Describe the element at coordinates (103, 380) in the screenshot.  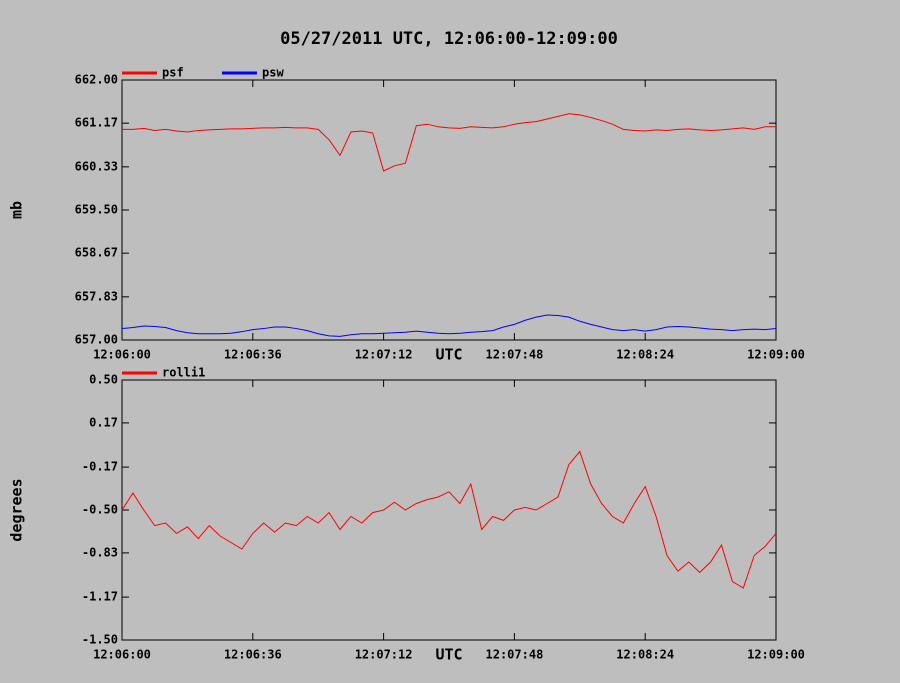
I see `y-tick-label: 0.50` at that location.